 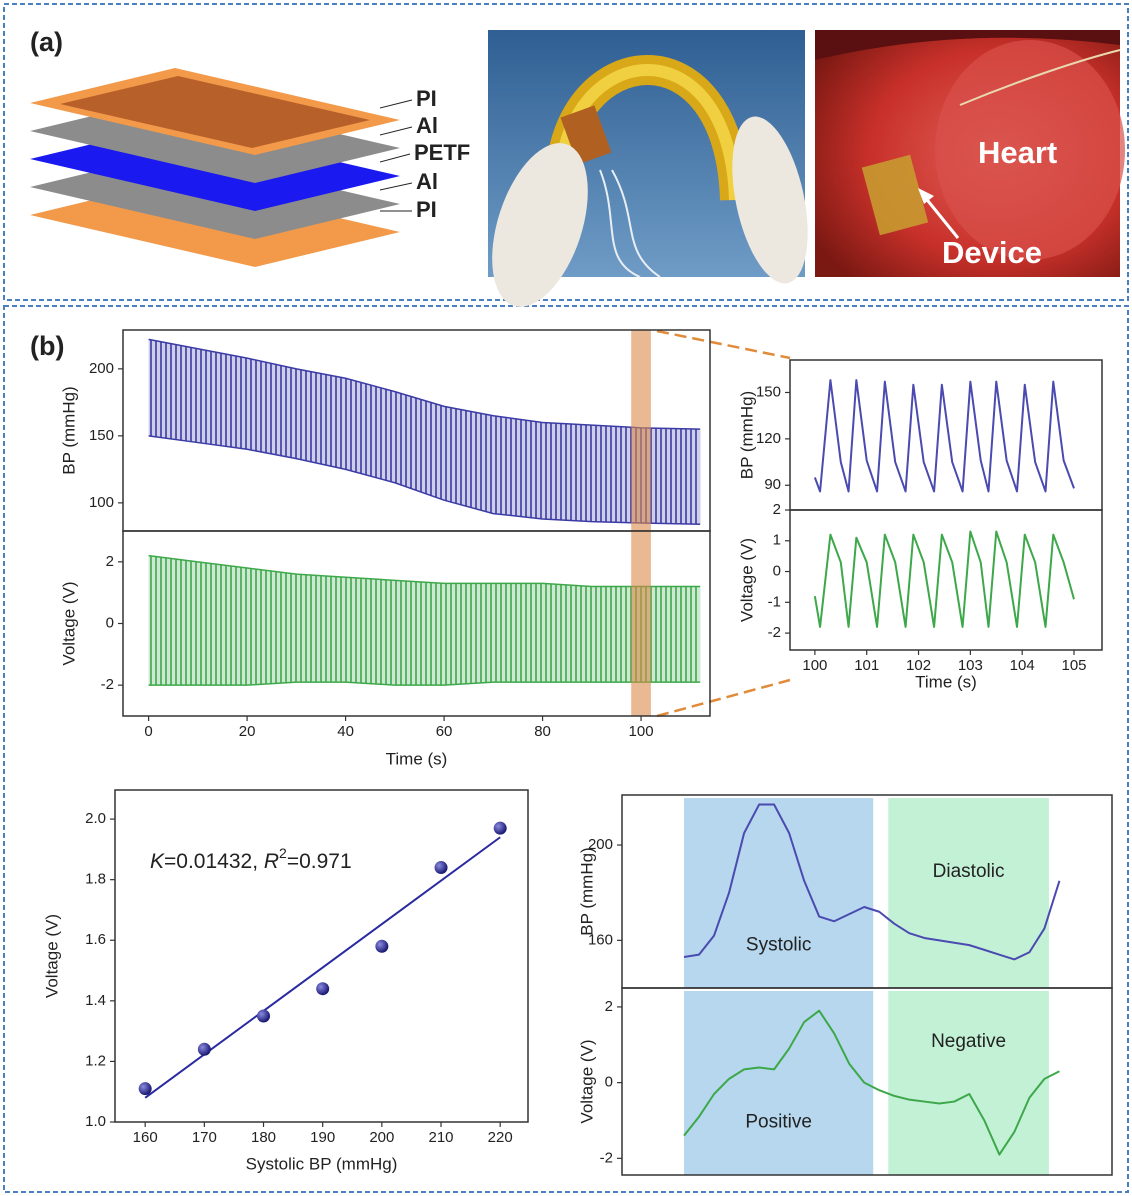 What do you see at coordinates (969, 871) in the screenshot?
I see `region-label: Diastolic` at bounding box center [969, 871].